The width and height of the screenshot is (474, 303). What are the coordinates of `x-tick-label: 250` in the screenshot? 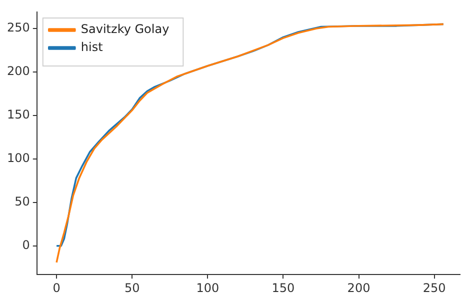 It's located at (434, 287).